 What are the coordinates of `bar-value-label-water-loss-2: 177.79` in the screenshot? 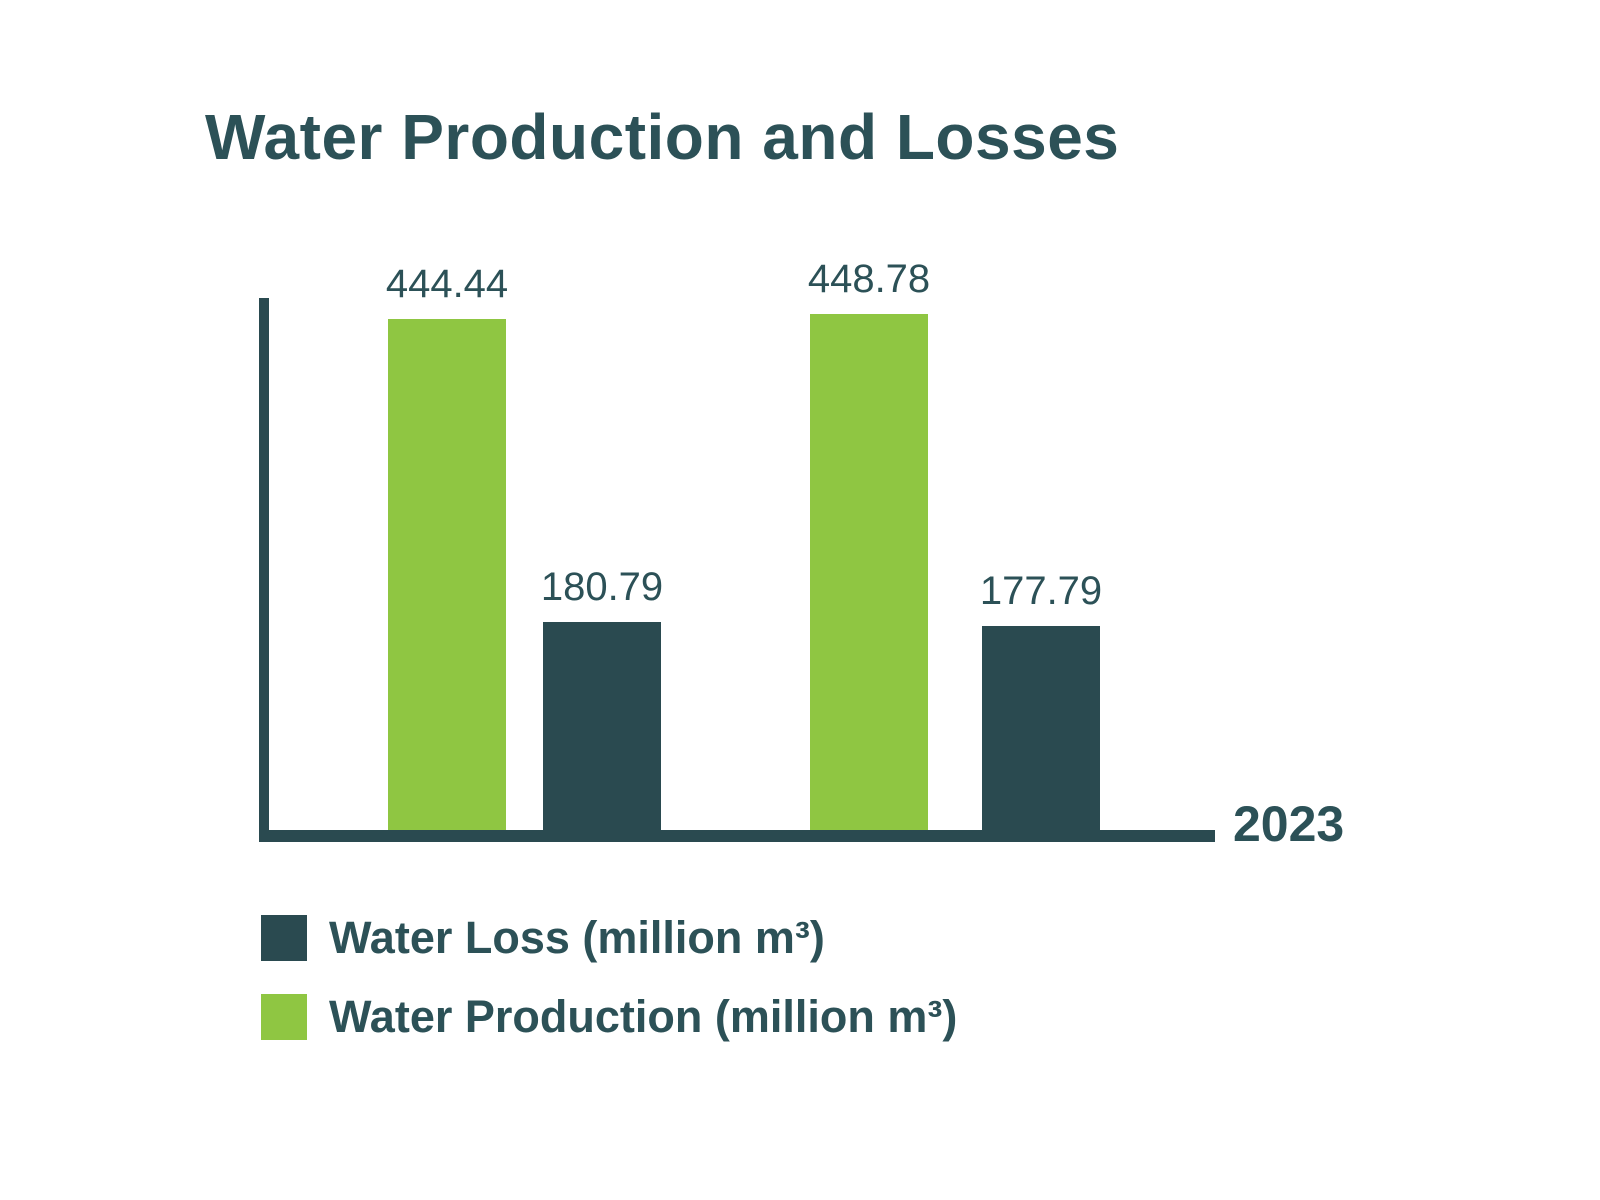 It's located at (1041, 591).